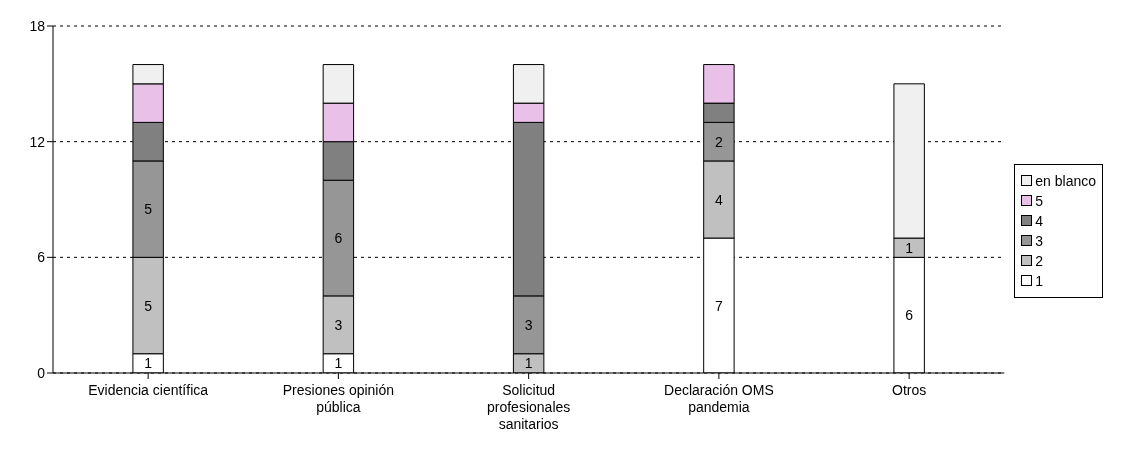 The height and width of the screenshot is (461, 1121). I want to click on data-label: 7, so click(719, 305).